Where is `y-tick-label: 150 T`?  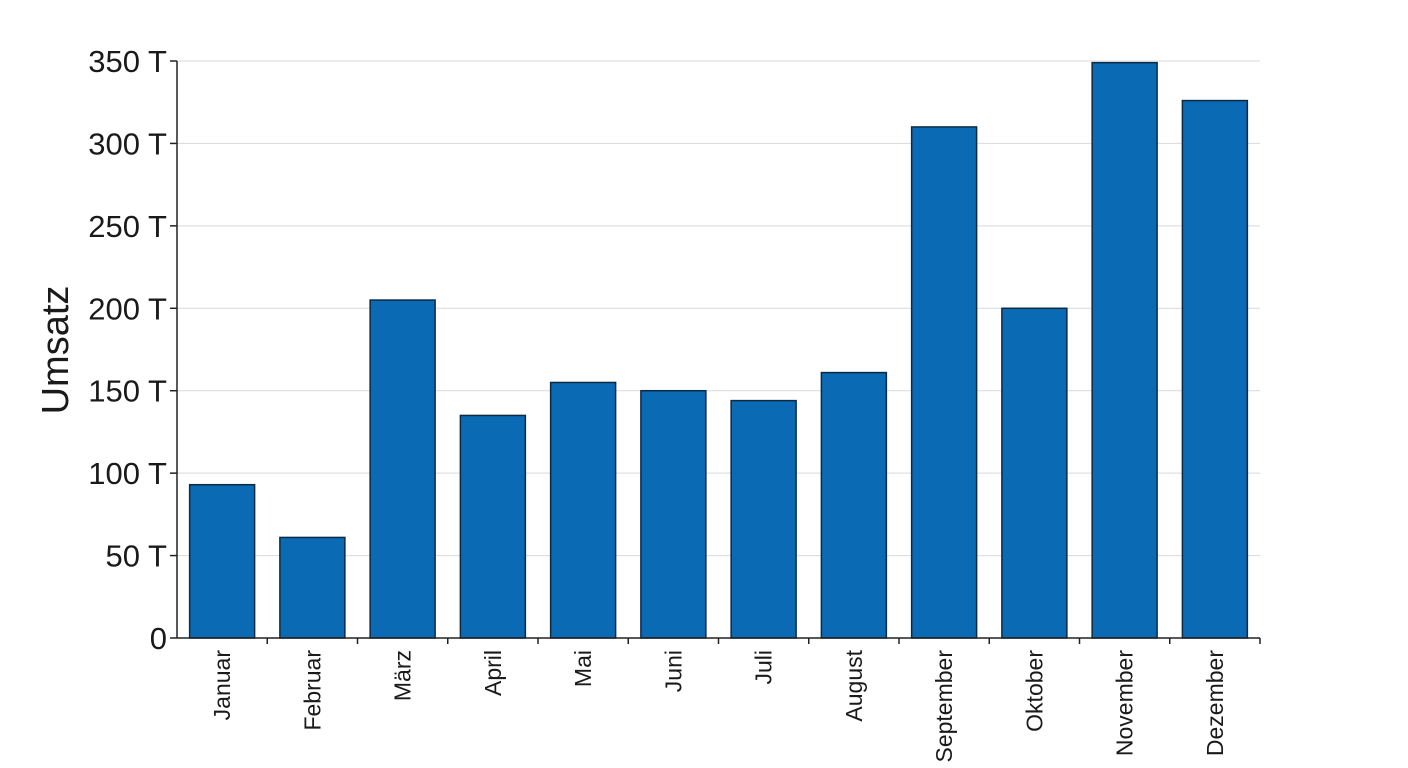 y-tick-label: 150 T is located at coordinates (127, 391).